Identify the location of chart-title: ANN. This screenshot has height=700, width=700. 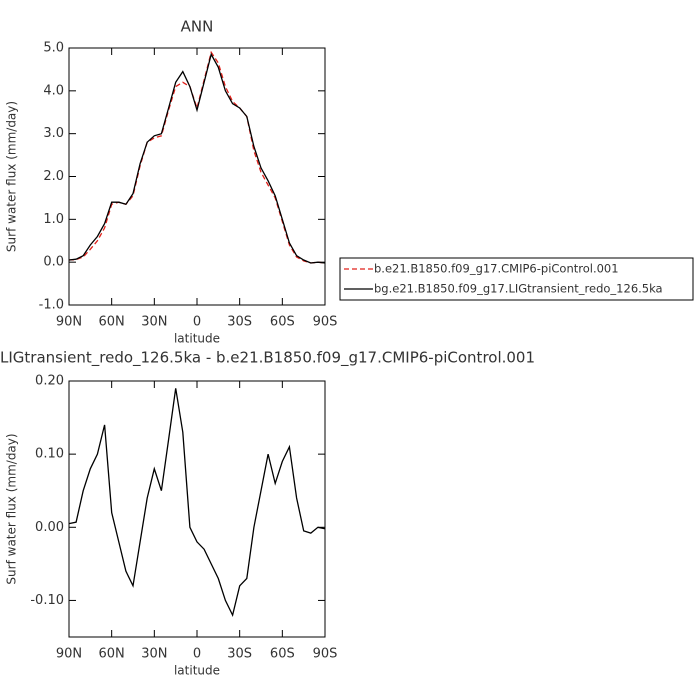
(197, 27).